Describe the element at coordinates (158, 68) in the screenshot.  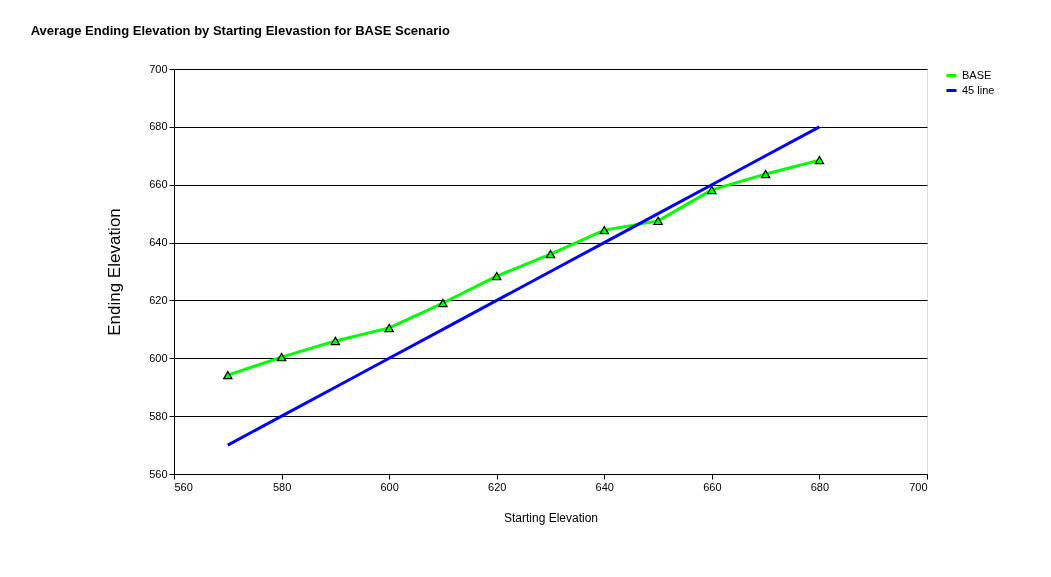
I see `y-tick-label: 700` at that location.